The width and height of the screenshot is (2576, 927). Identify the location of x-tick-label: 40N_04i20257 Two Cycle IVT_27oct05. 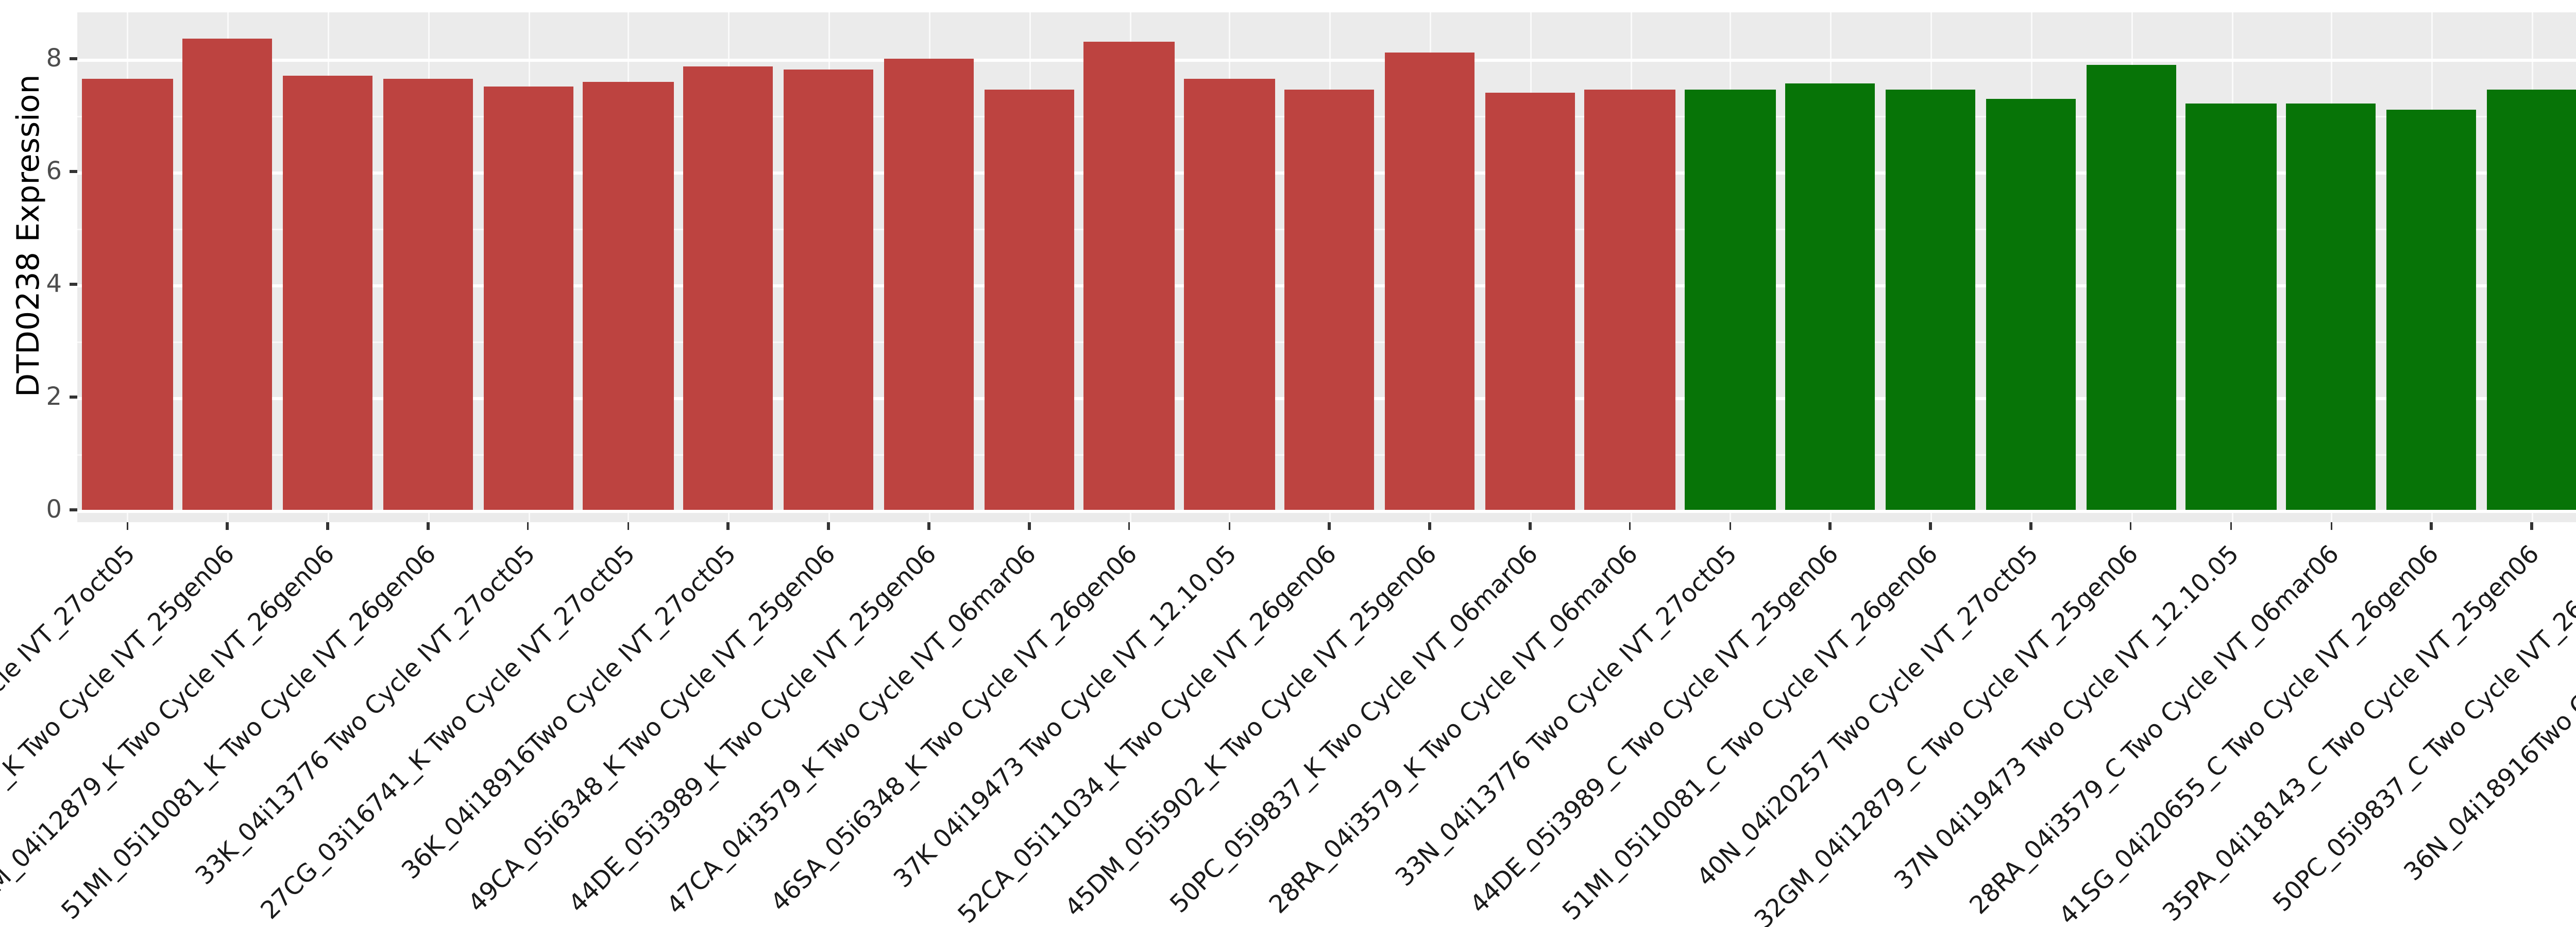
(1867, 715).